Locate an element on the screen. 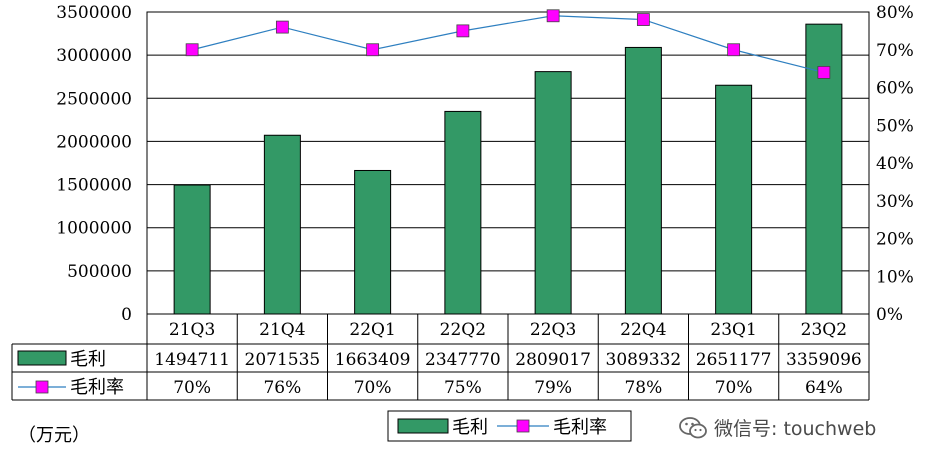 Image resolution: width=934 pixels, height=471 pixels. watermark-text: 微信号: touchweb is located at coordinates (795, 429).